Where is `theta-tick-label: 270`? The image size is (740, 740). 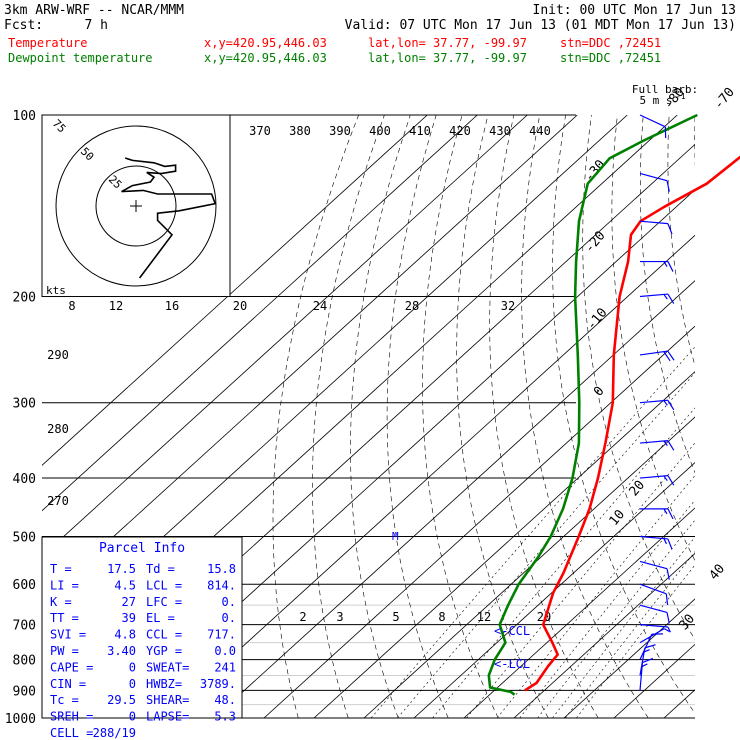
theta-tick-label: 270 is located at coordinates (58, 501).